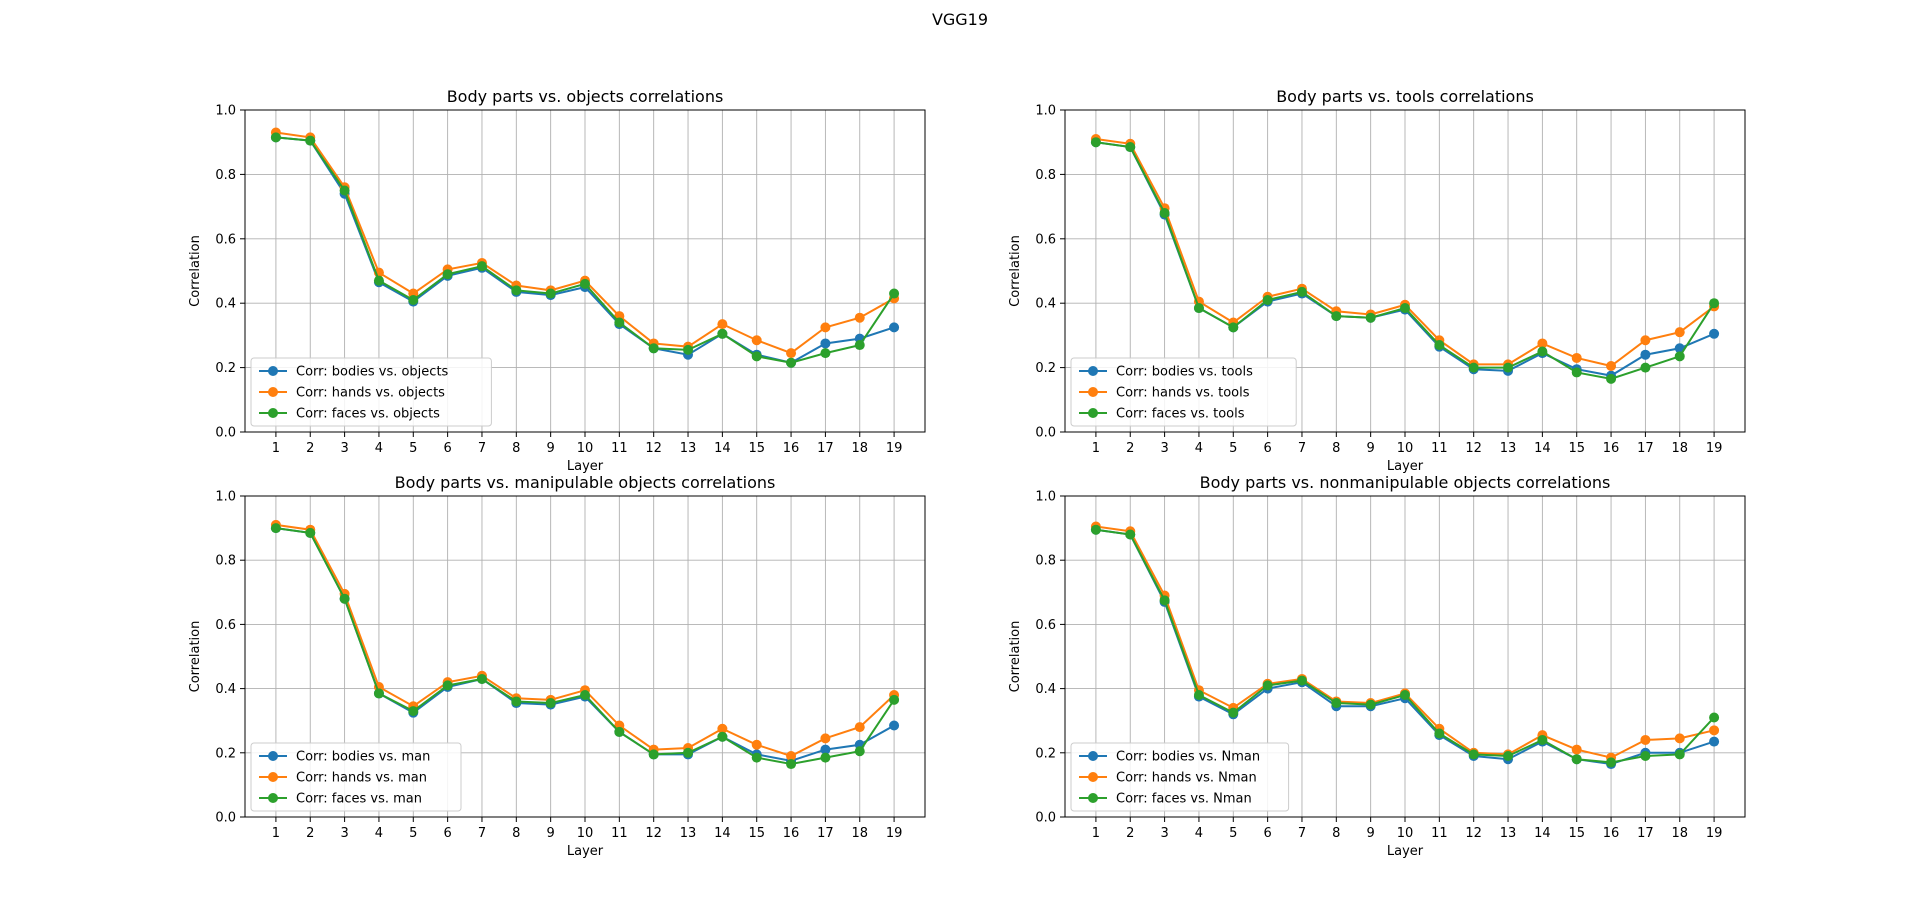 This screenshot has height=908, width=1920. I want to click on x-tick-label: 2, so click(310, 448).